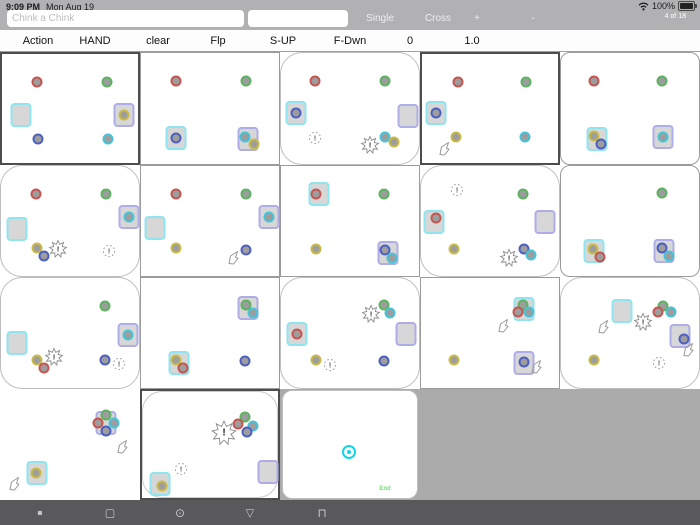  Describe the element at coordinates (218, 40) in the screenshot. I see `flp-button: Flp` at that location.